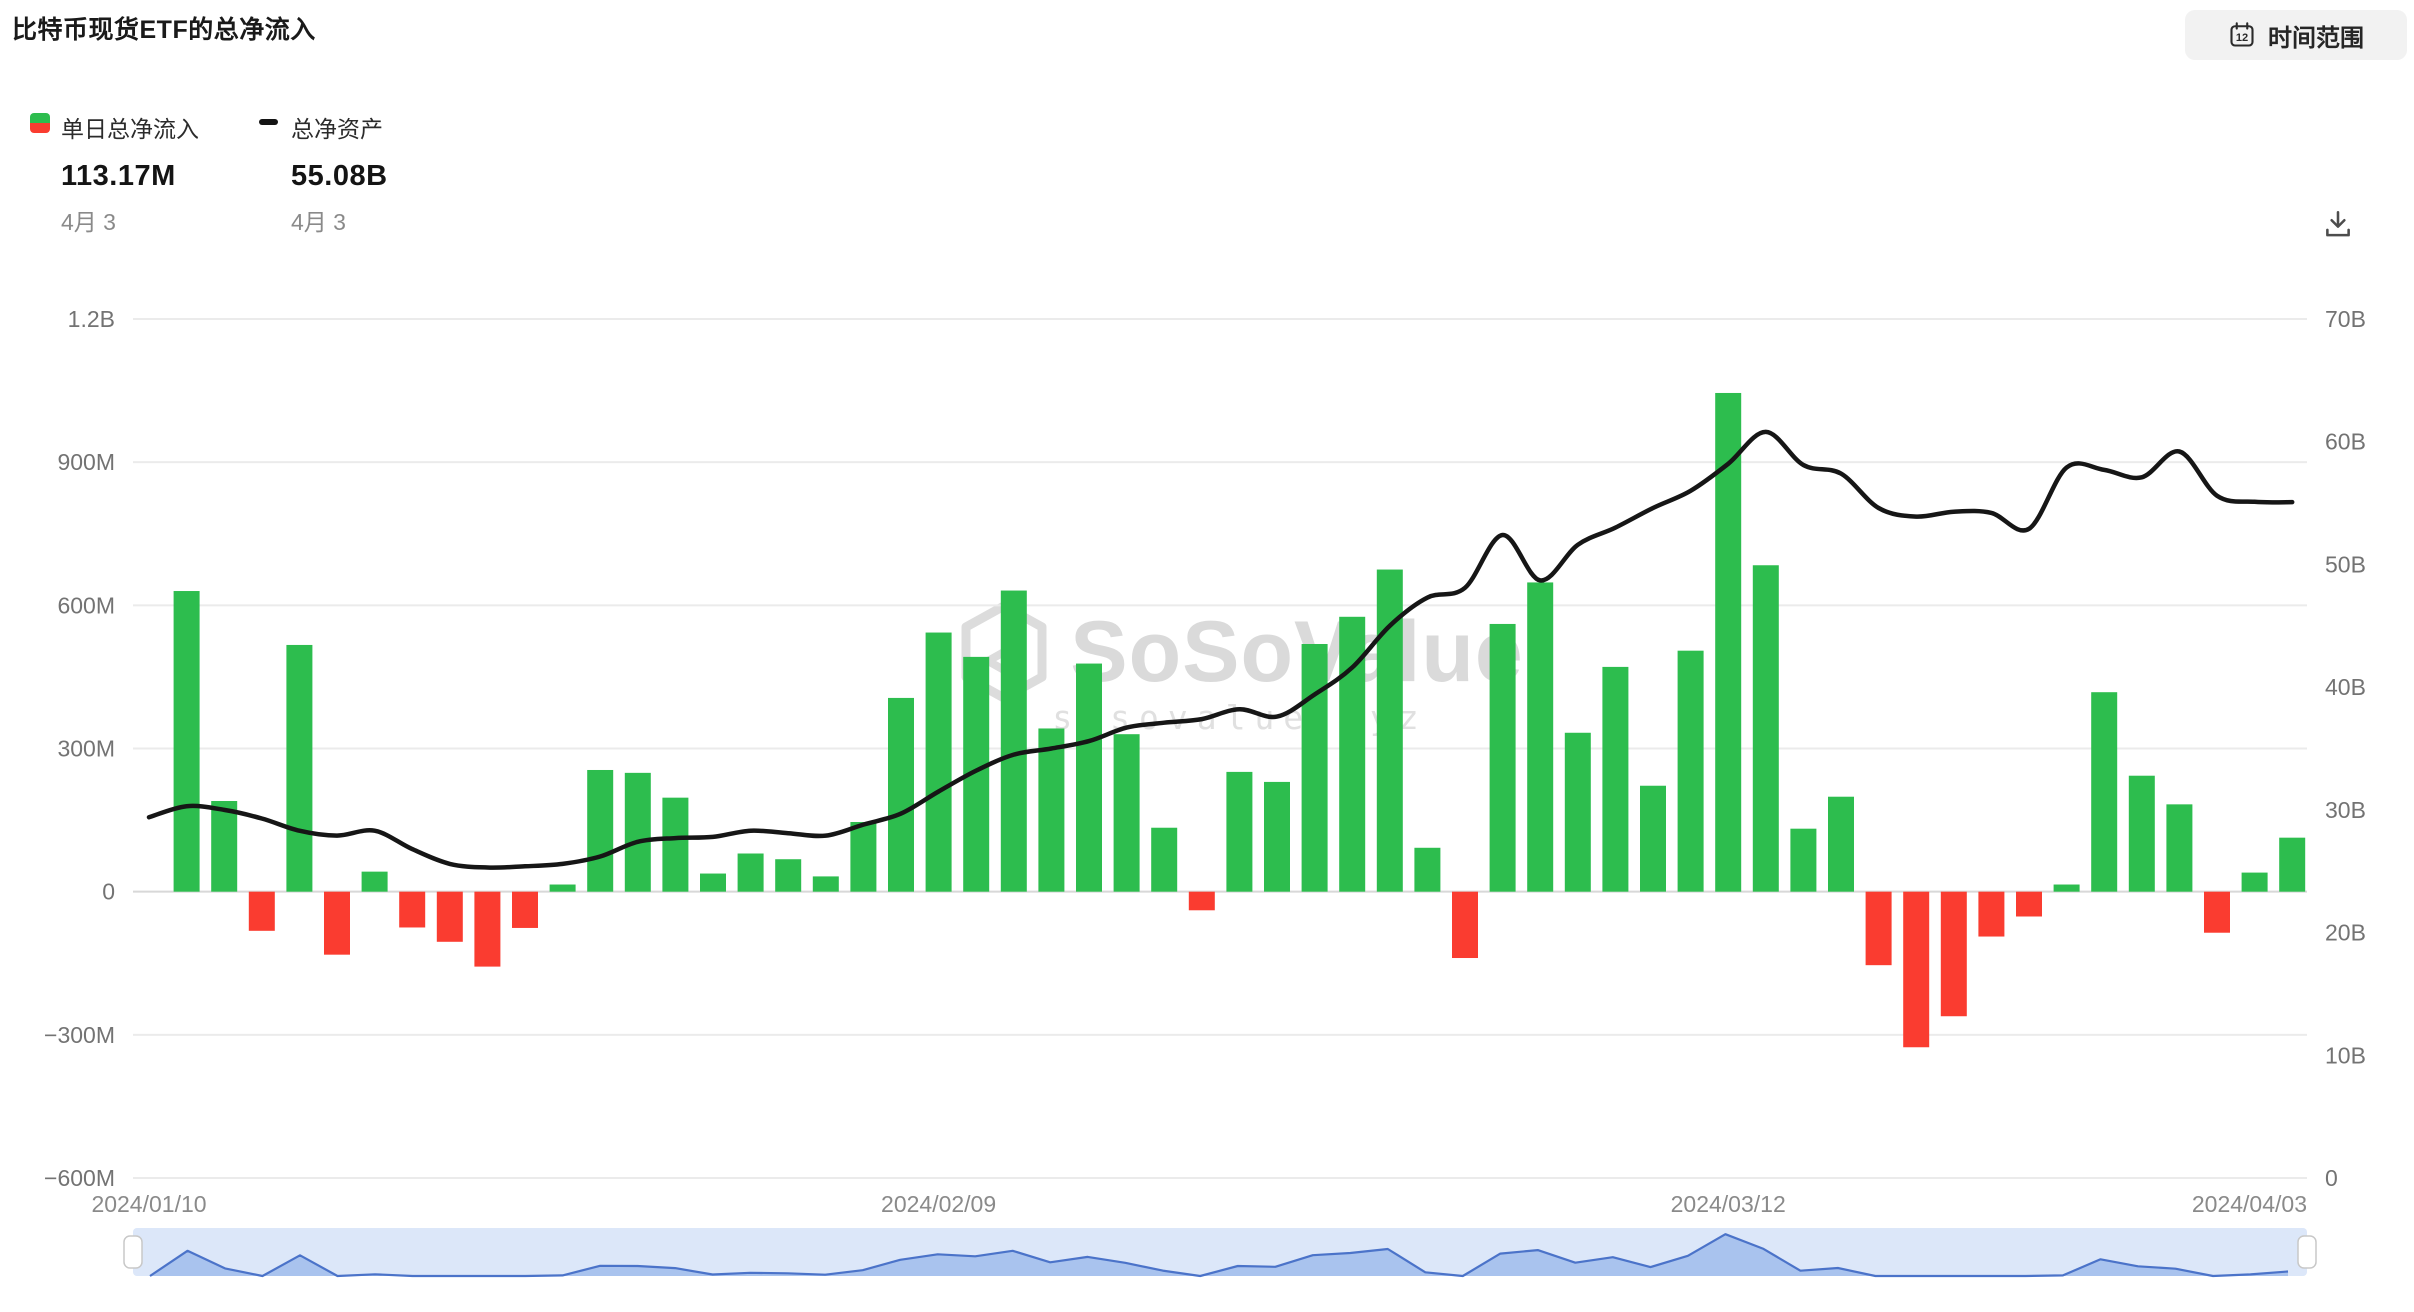 The image size is (2414, 1312). I want to click on legend-inflow-label: 单日总净流入, so click(130, 129).